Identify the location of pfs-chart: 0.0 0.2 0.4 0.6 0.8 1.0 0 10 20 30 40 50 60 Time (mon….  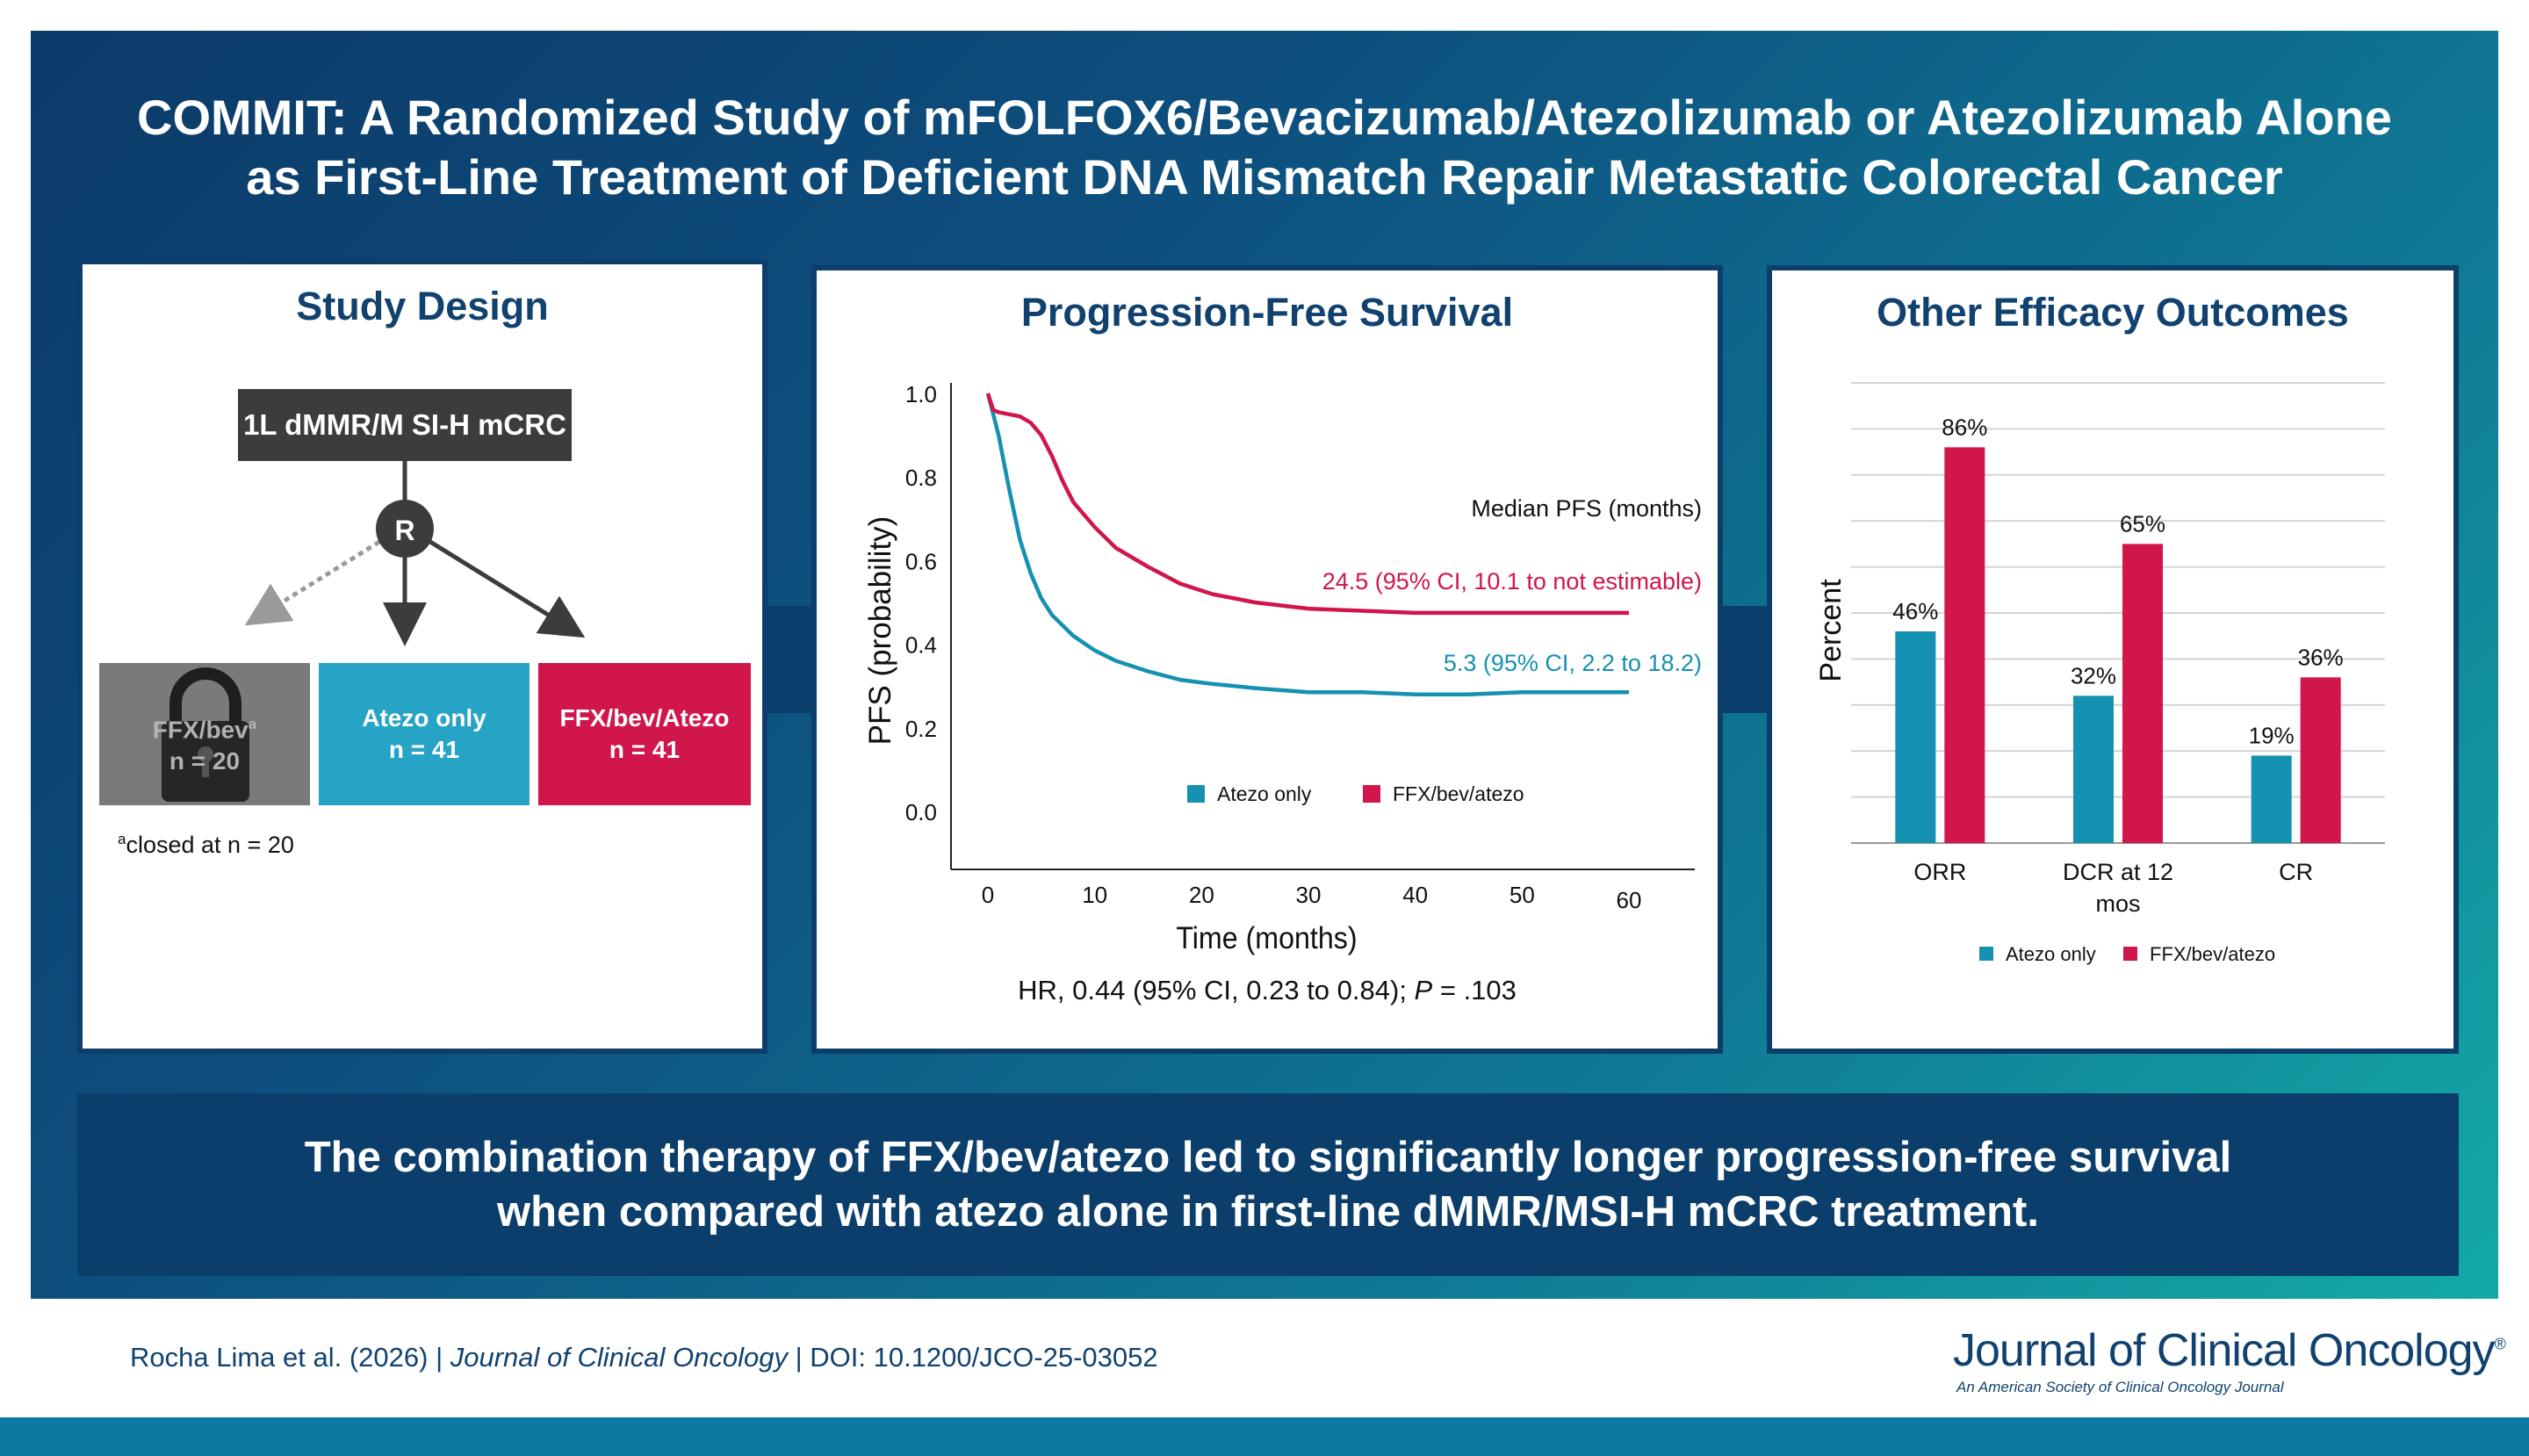
(1283, 693).